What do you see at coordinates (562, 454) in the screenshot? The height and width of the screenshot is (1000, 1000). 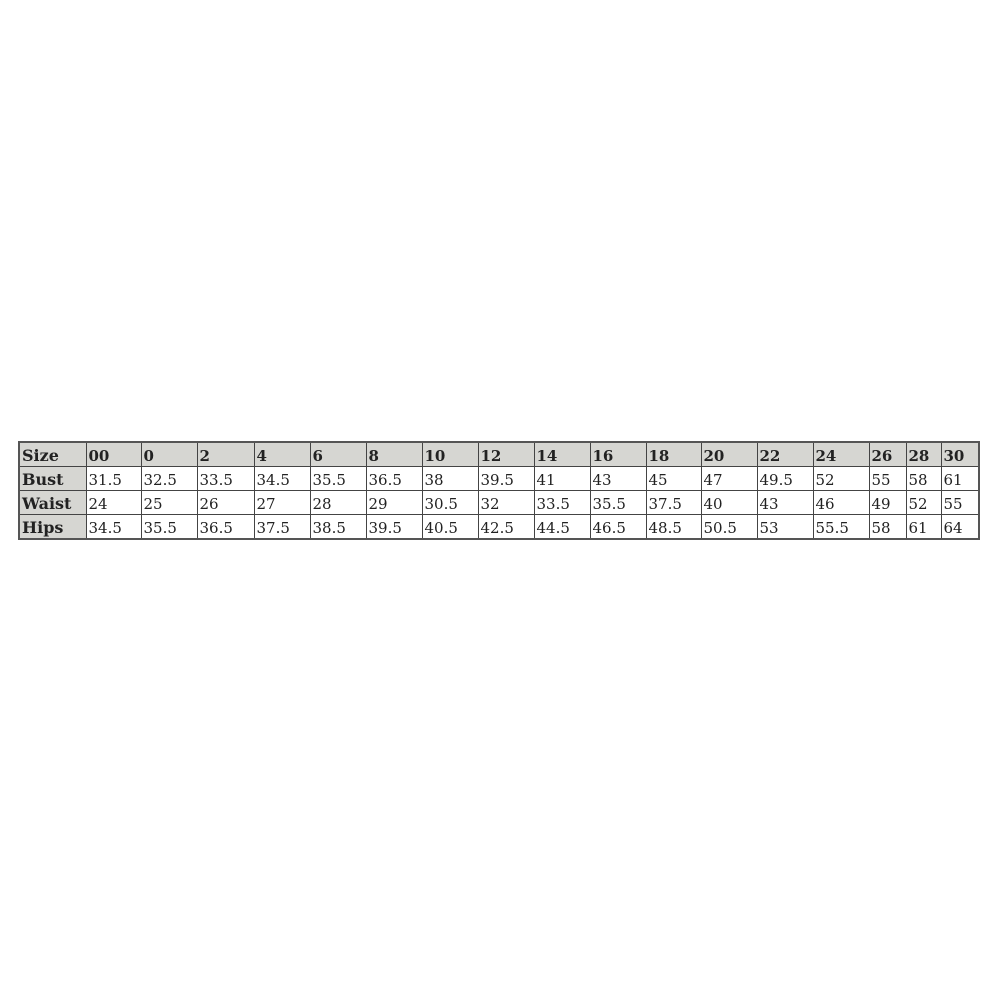 I see `size-column-header: 14` at bounding box center [562, 454].